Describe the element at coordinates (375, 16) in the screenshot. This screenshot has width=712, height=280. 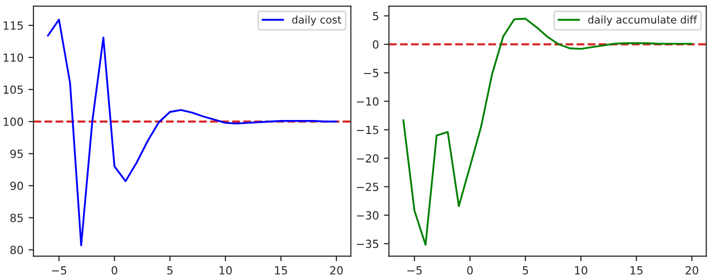
I see `y-tick-label: 5` at that location.